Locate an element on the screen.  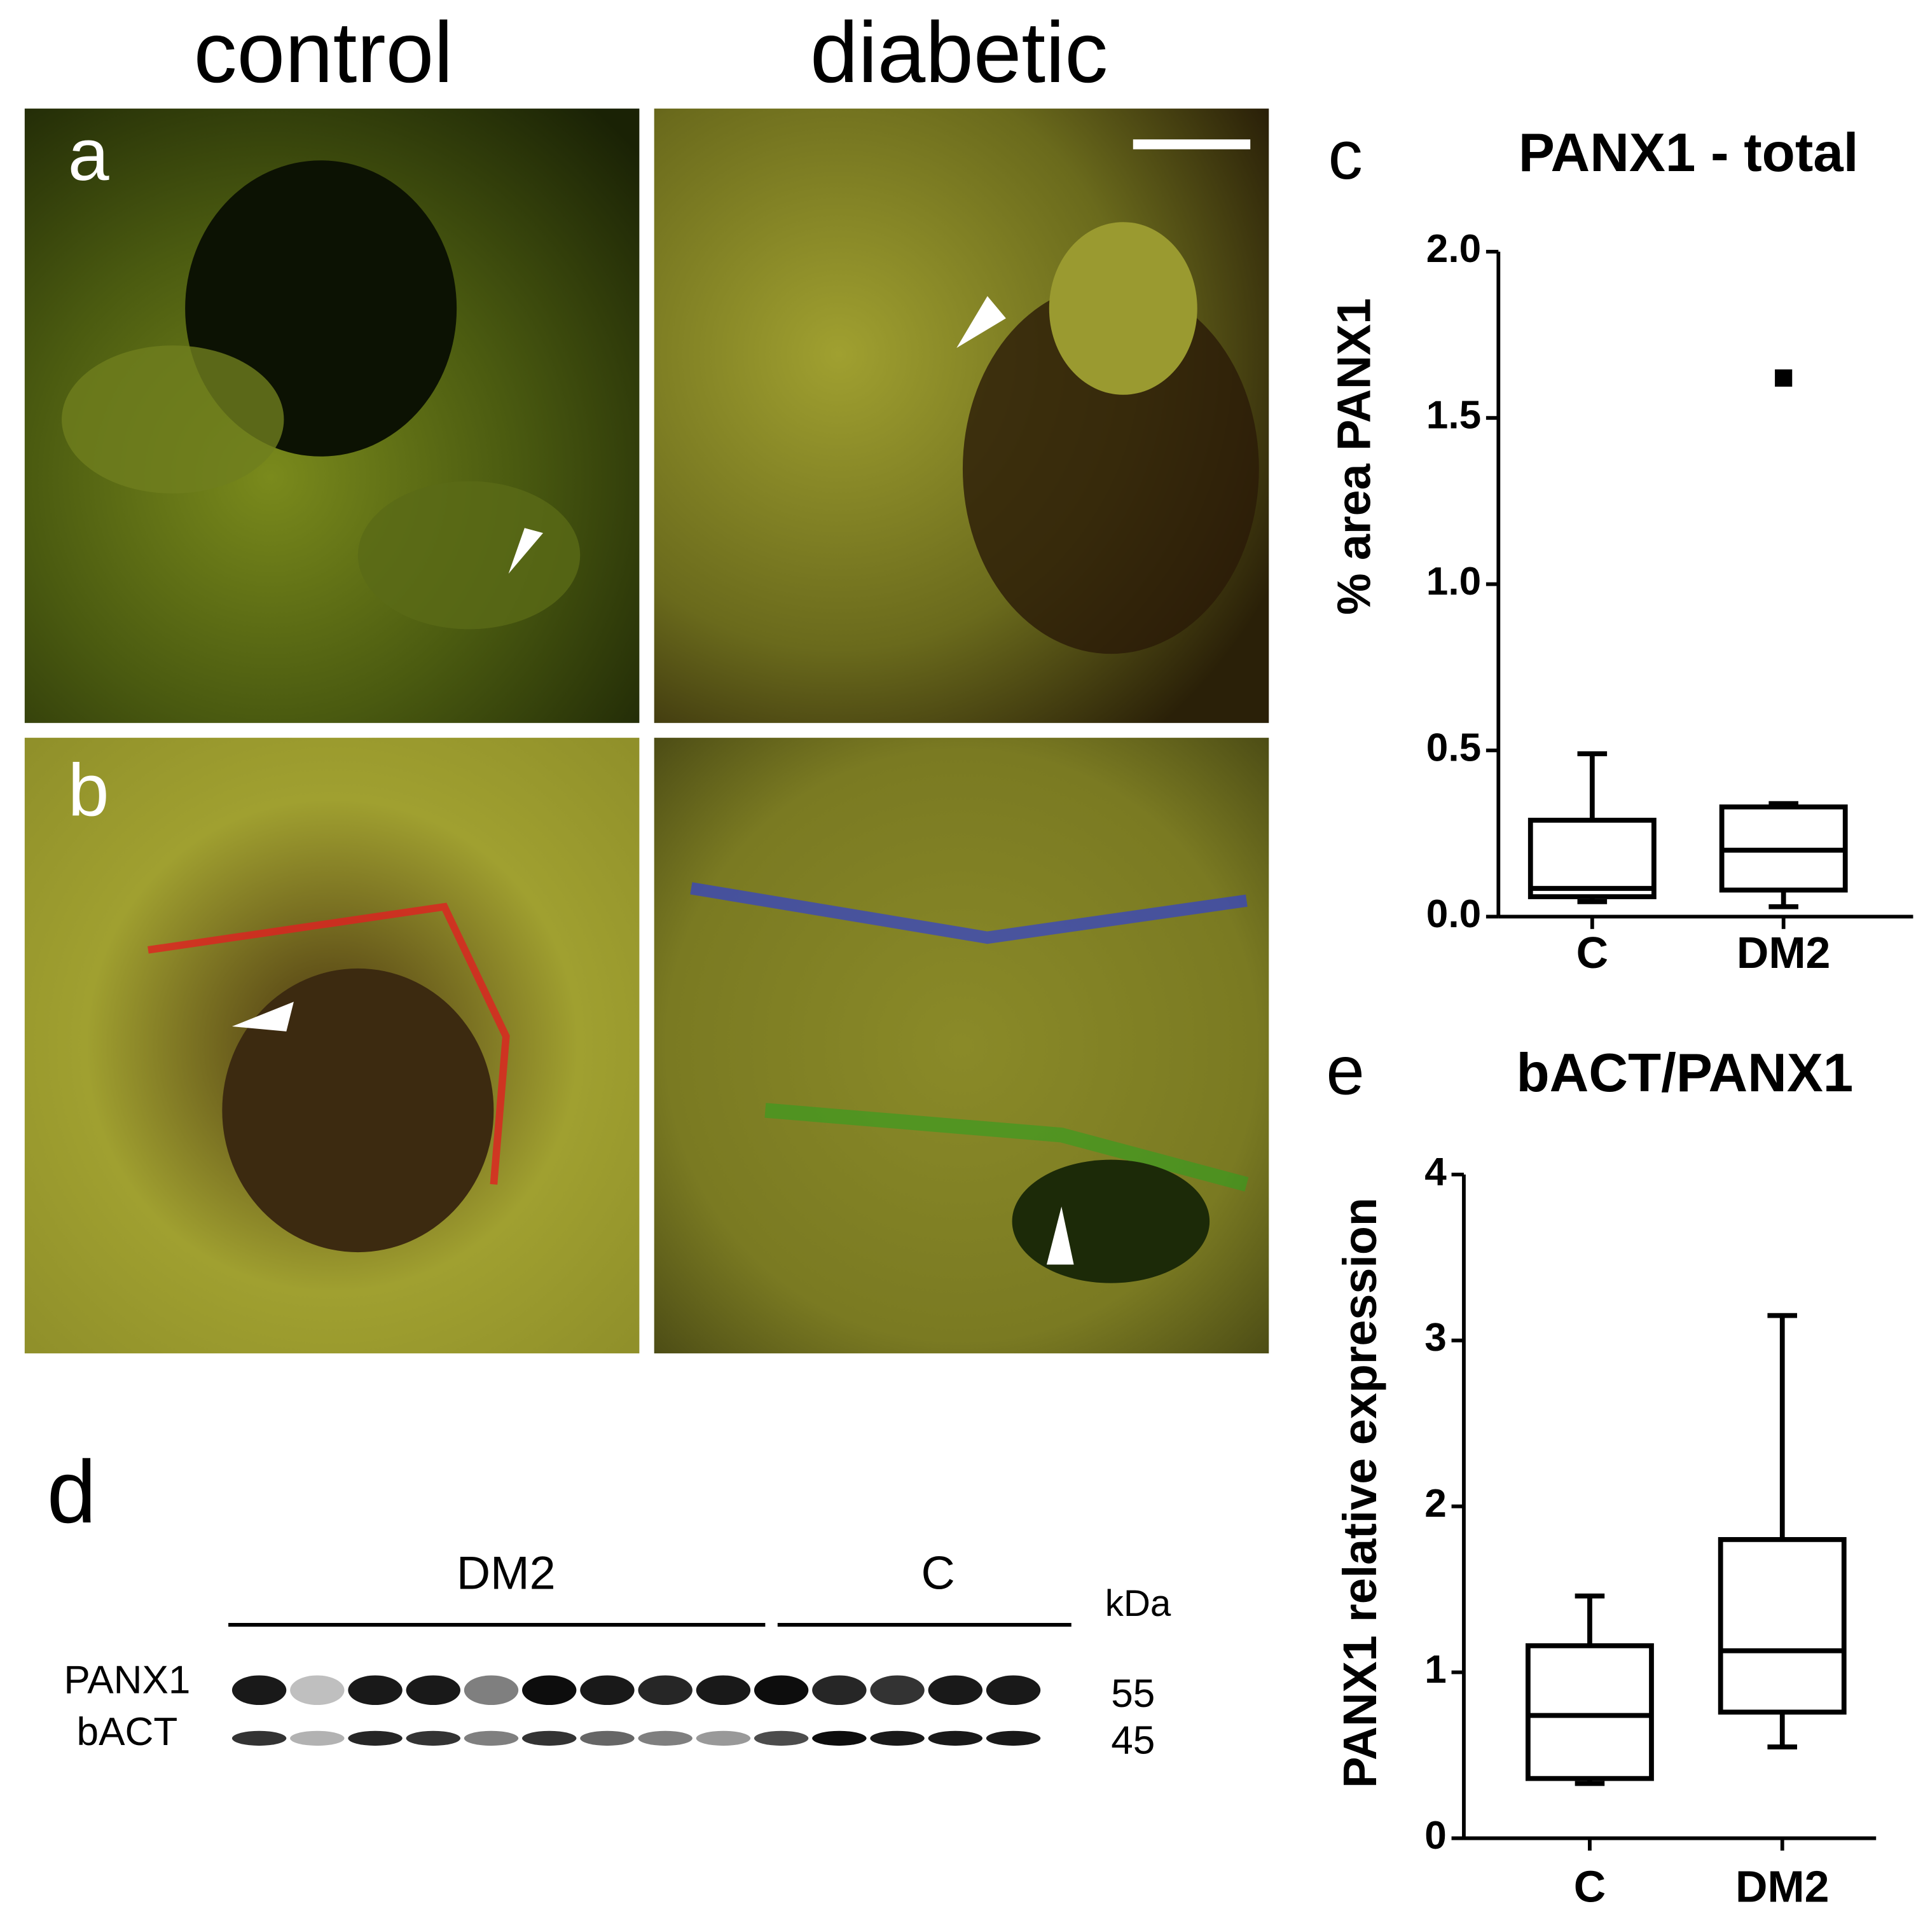
y-tick-label: 1 is located at coordinates (1435, 1670).